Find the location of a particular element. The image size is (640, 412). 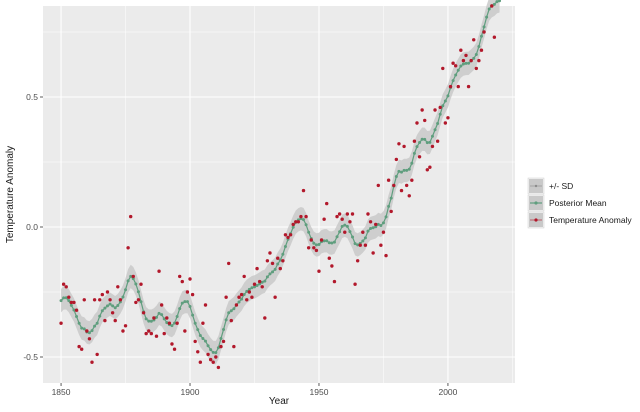

x-tick-label: 2000 is located at coordinates (447, 392).